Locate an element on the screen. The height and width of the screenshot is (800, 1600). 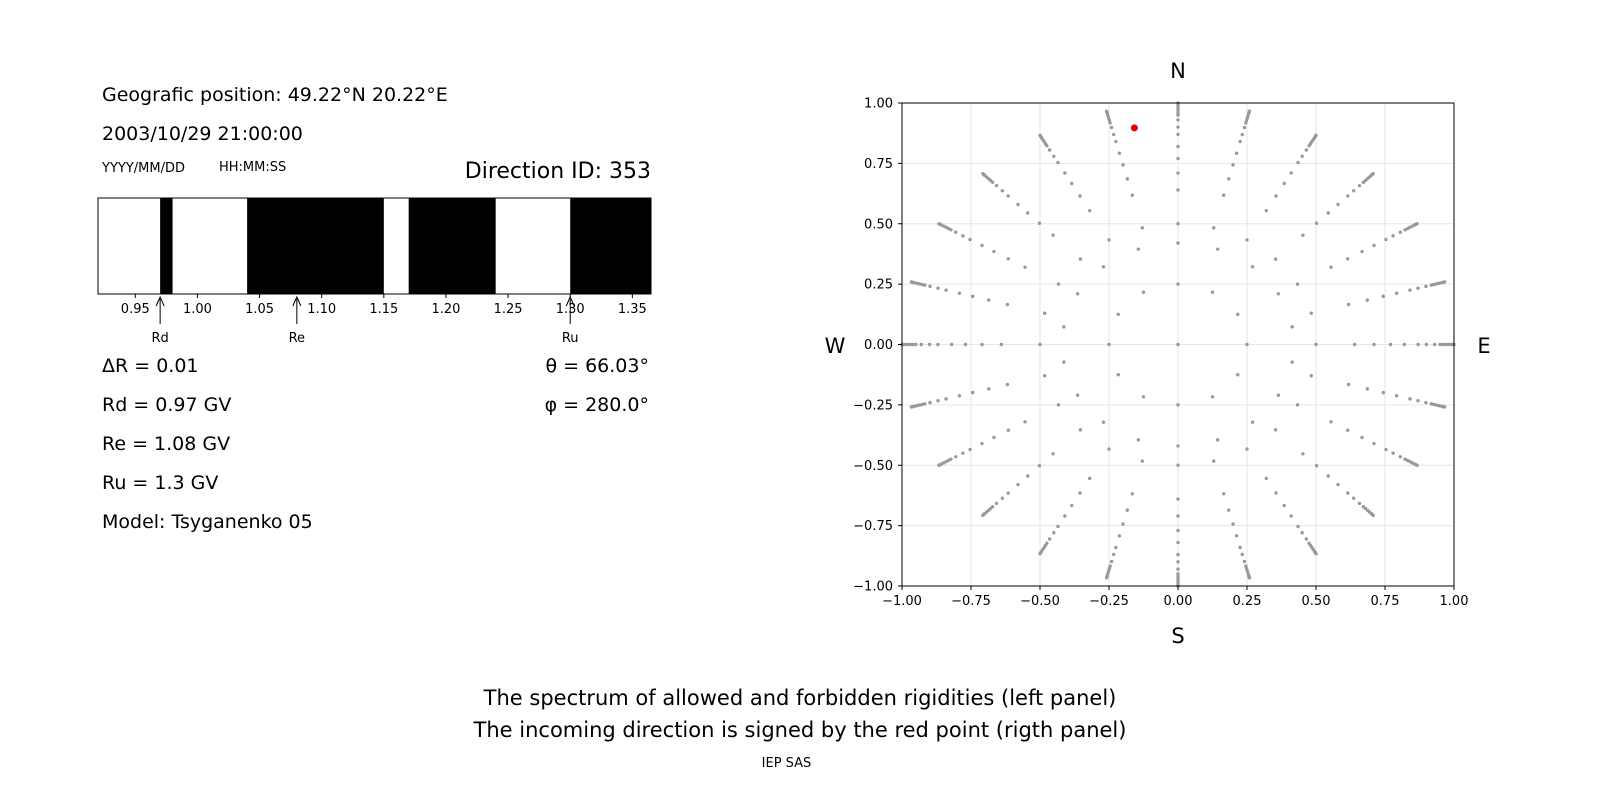
y-tick-label: 0.50 is located at coordinates (878, 224).